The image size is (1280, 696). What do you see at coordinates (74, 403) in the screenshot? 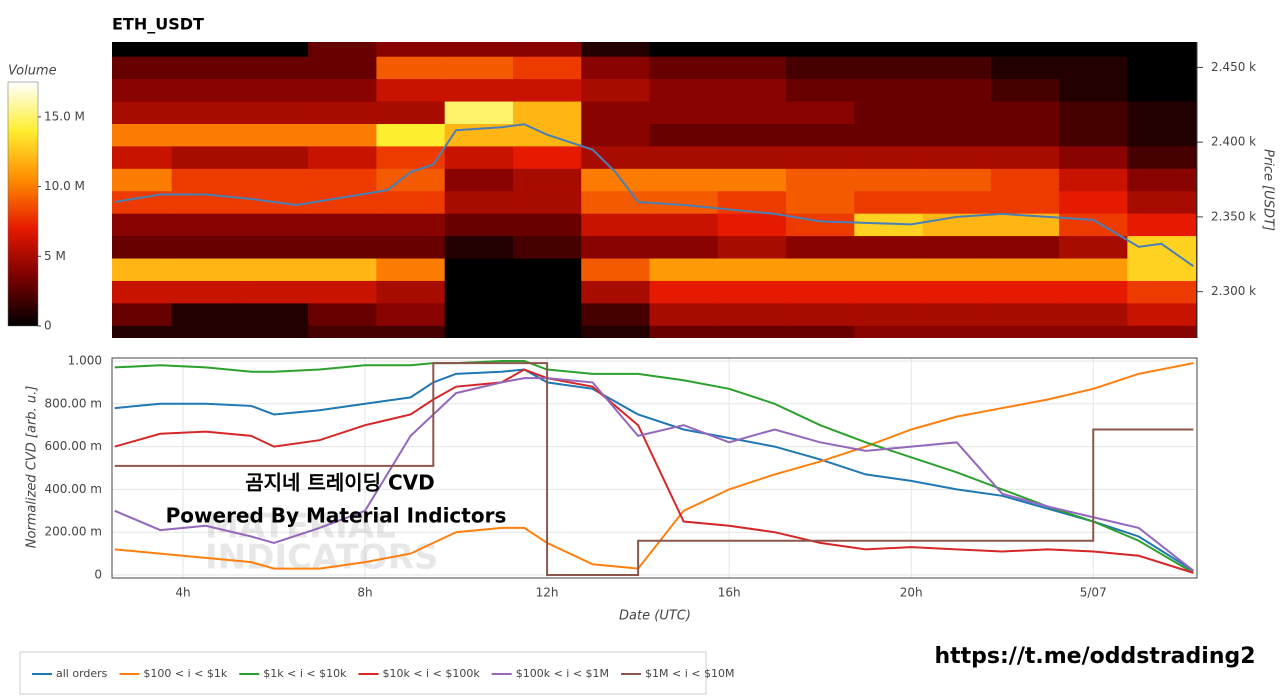
I see `y-tick-label: 800.00 m` at bounding box center [74, 403].